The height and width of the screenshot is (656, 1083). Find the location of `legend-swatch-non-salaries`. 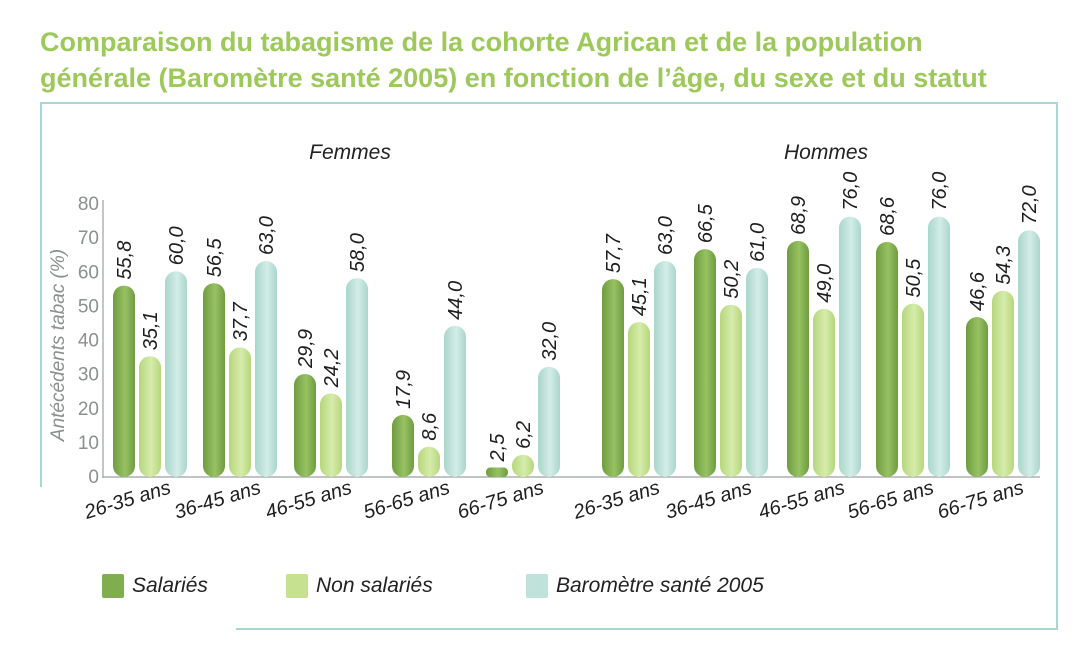

legend-swatch-non-salaries is located at coordinates (297, 586).